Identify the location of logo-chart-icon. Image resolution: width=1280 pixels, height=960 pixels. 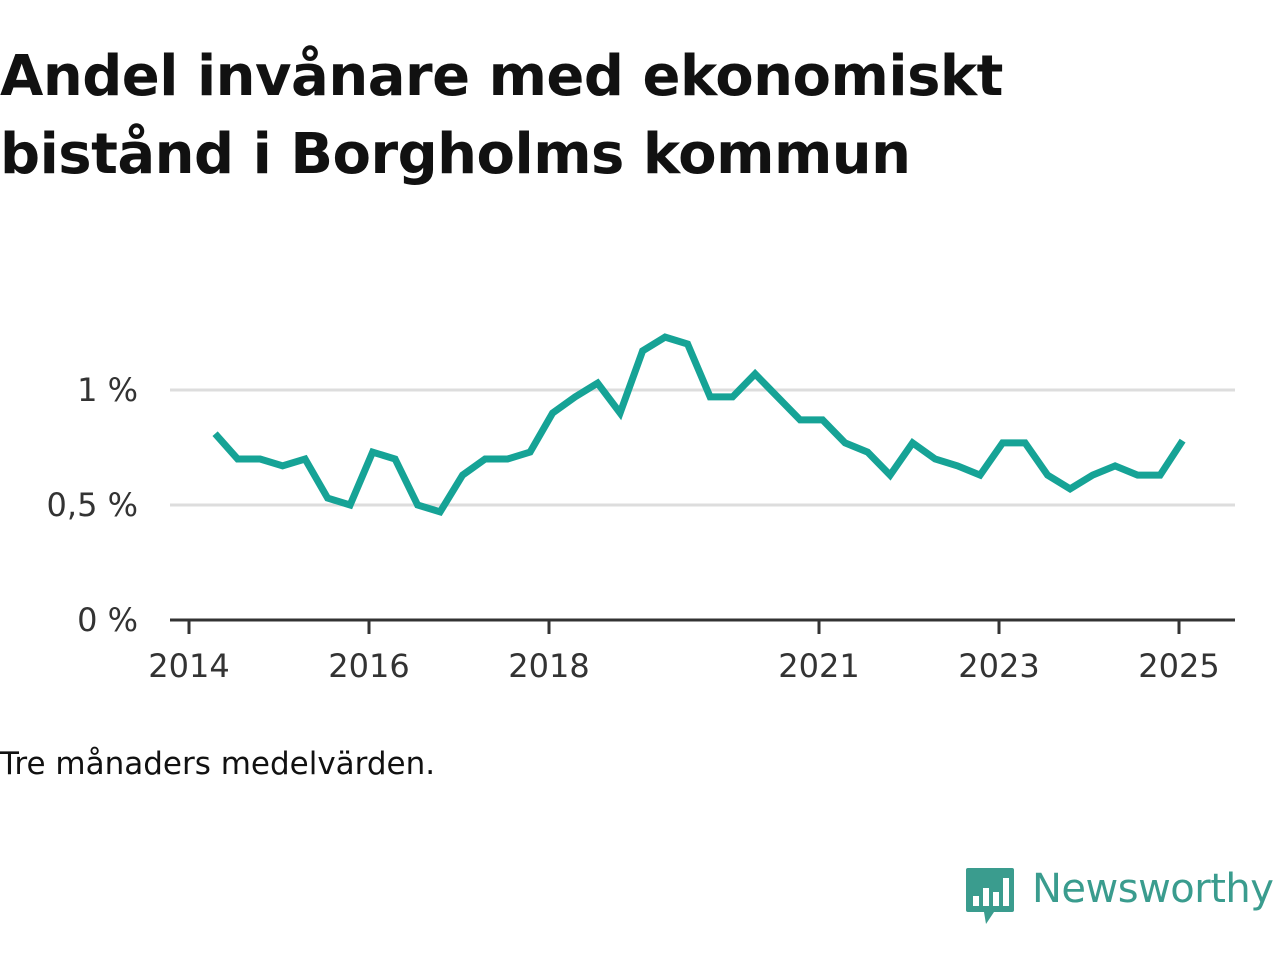
(990, 896).